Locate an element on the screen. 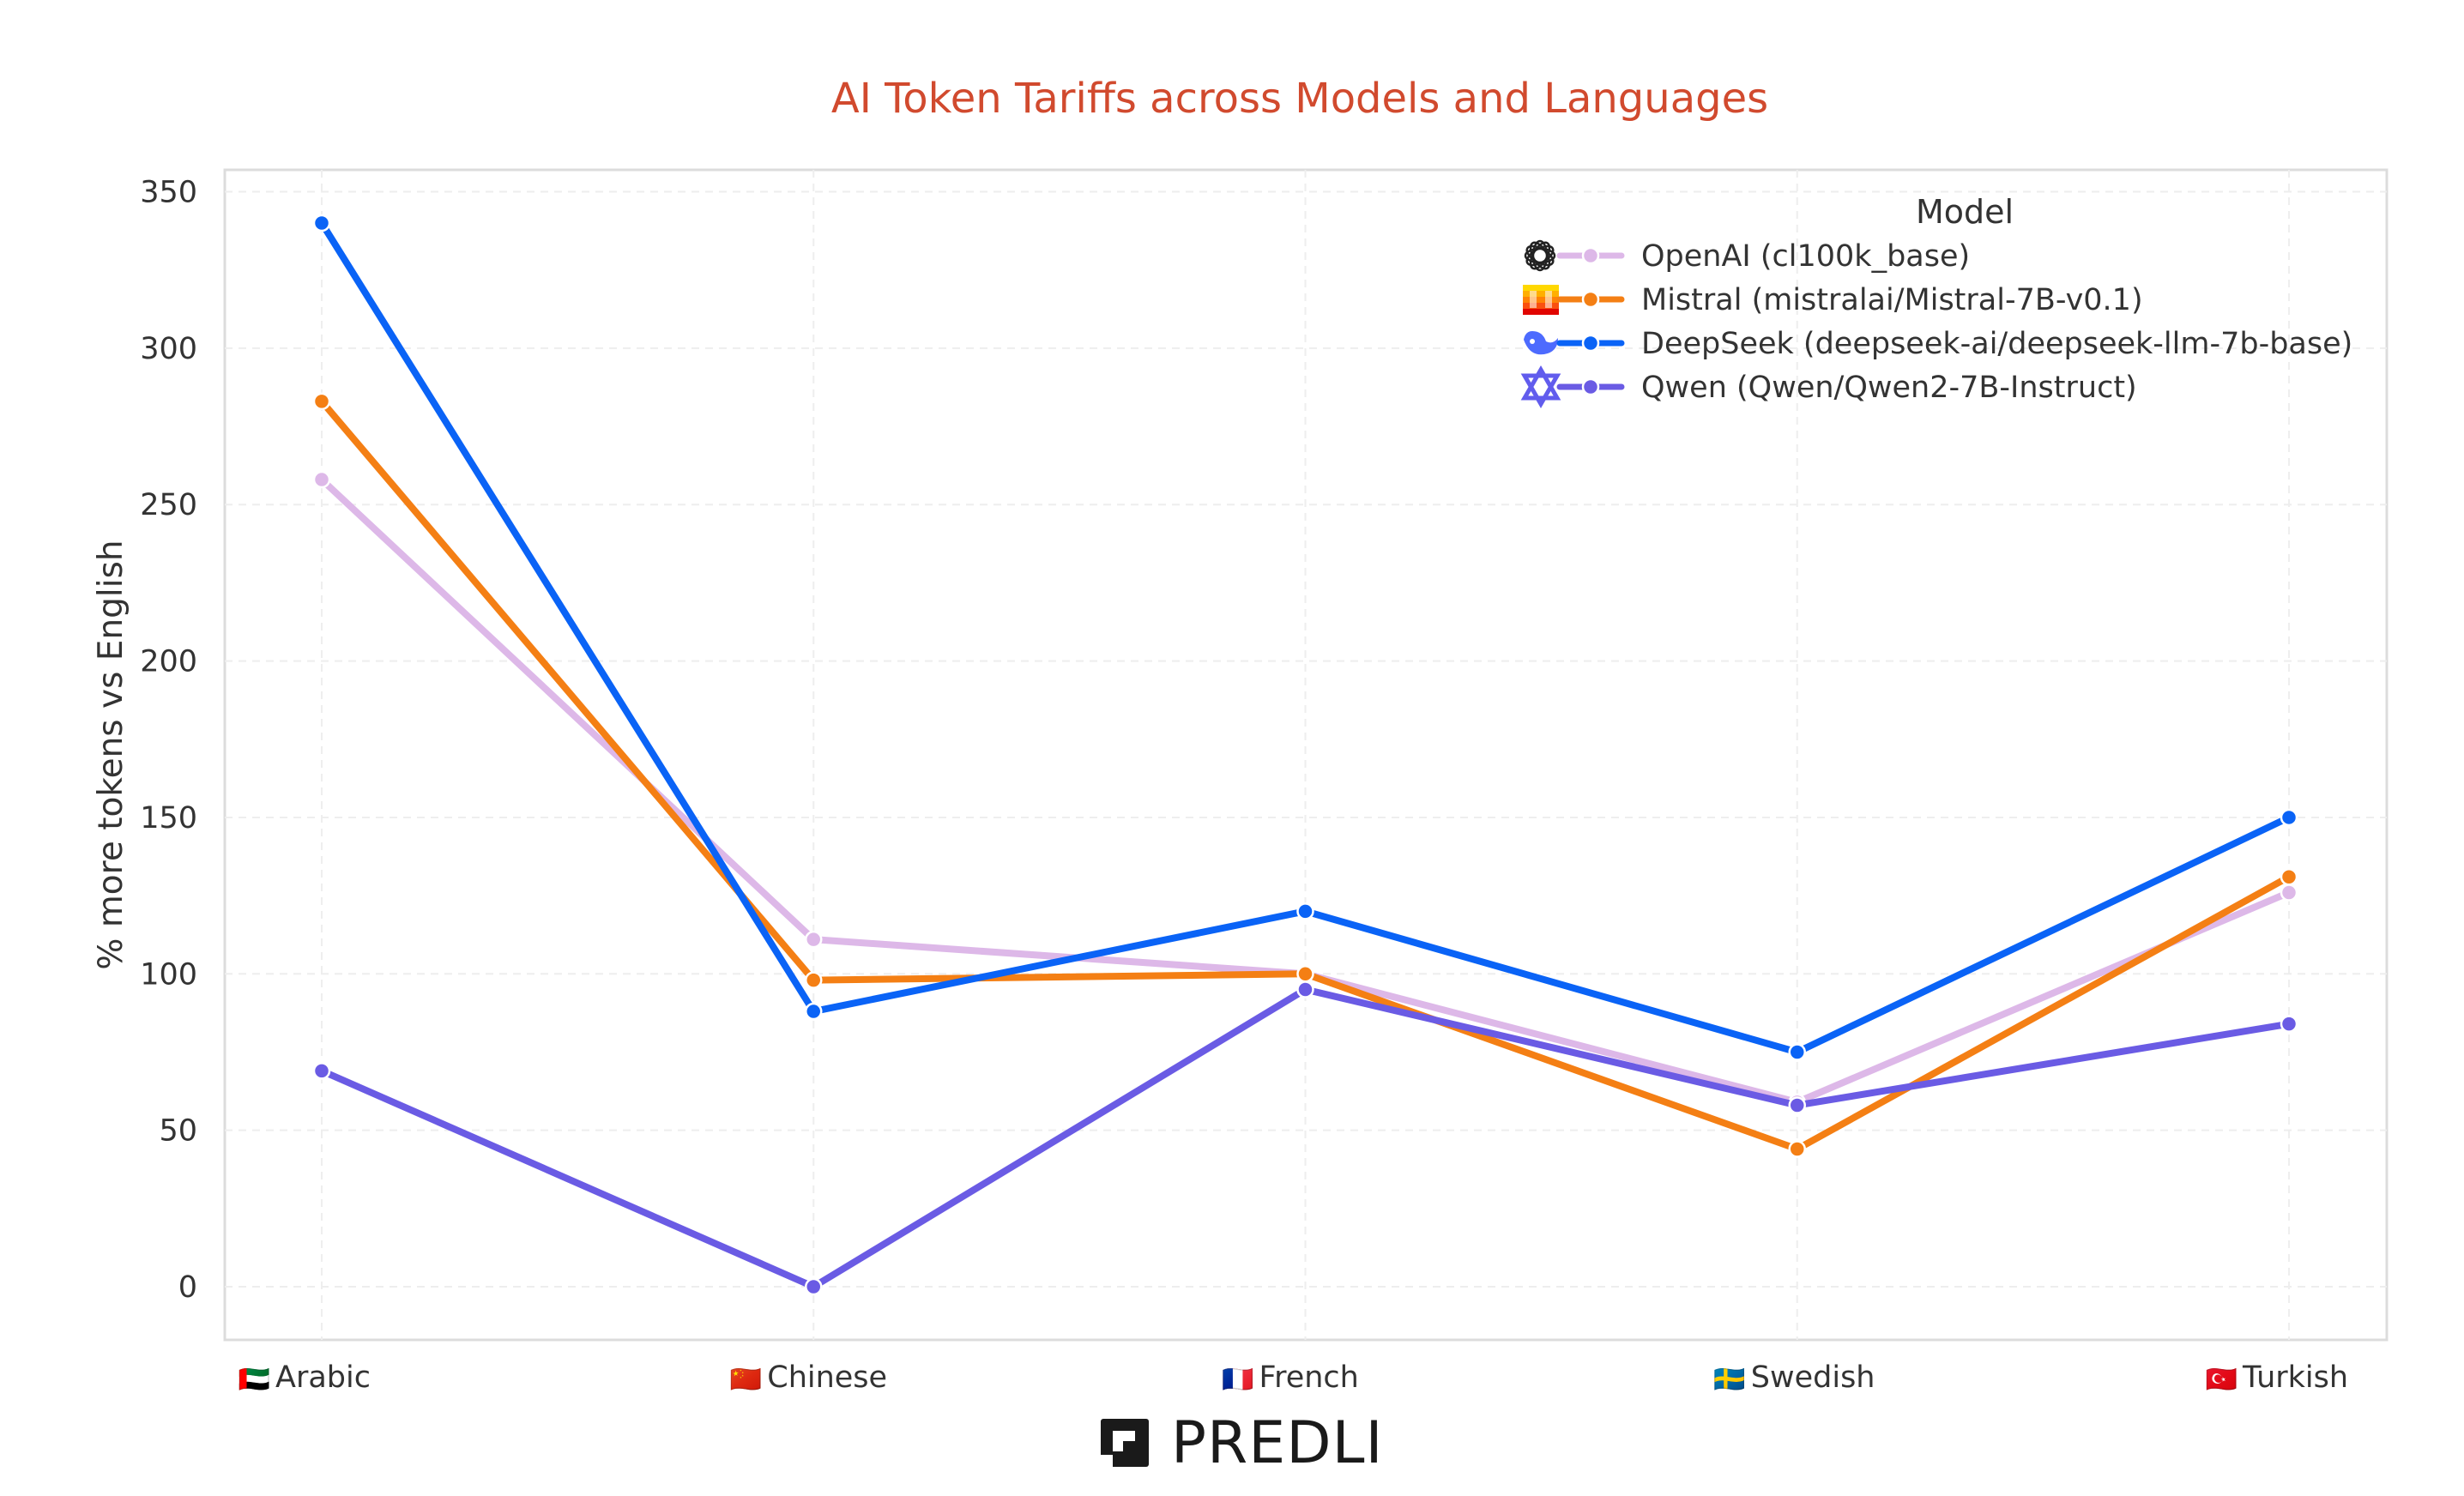 Image resolution: width=2464 pixels, height=1496 pixels. flag-icon: 🇨🇳 is located at coordinates (746, 1380).